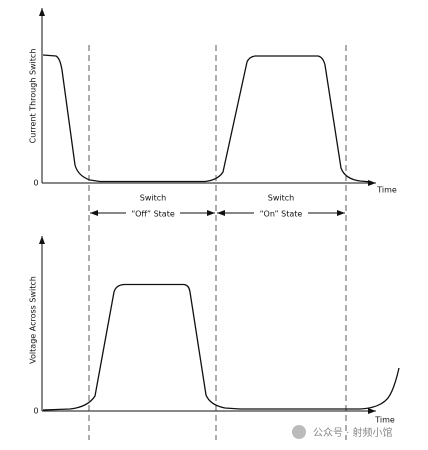 Image resolution: width=428 pixels, height=450 pixels. What do you see at coordinates (281, 214) in the screenshot?
I see `state-label: “On” State` at bounding box center [281, 214].